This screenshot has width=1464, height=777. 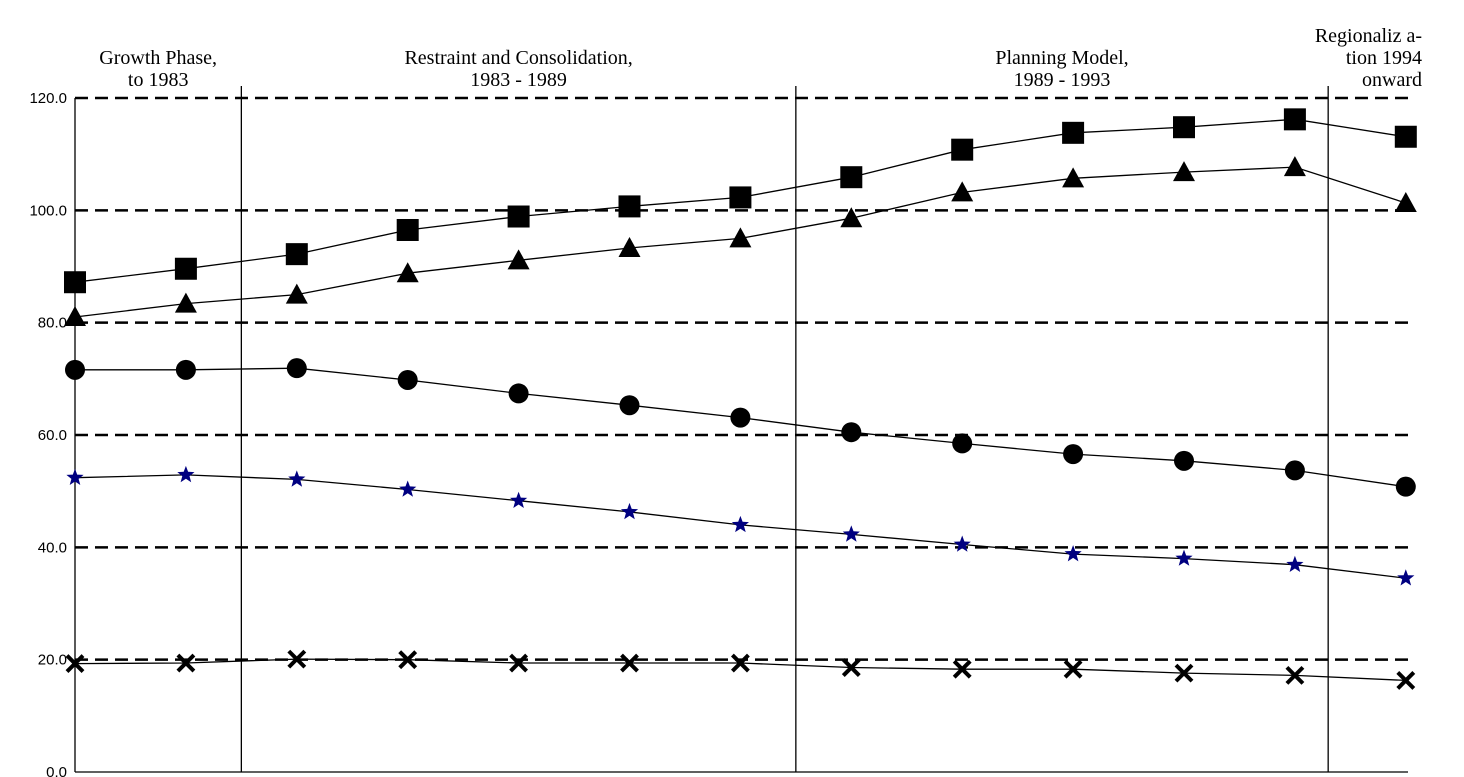 I want to click on phase-label: Growth Phase,to 1983, so click(x=158, y=69).